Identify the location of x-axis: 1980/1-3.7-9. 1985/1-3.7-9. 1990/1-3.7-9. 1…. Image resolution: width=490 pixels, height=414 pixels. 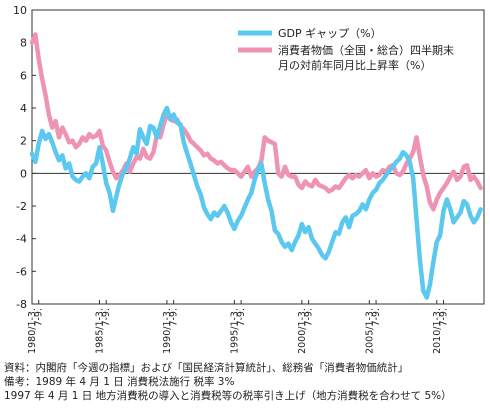
(238, 327).